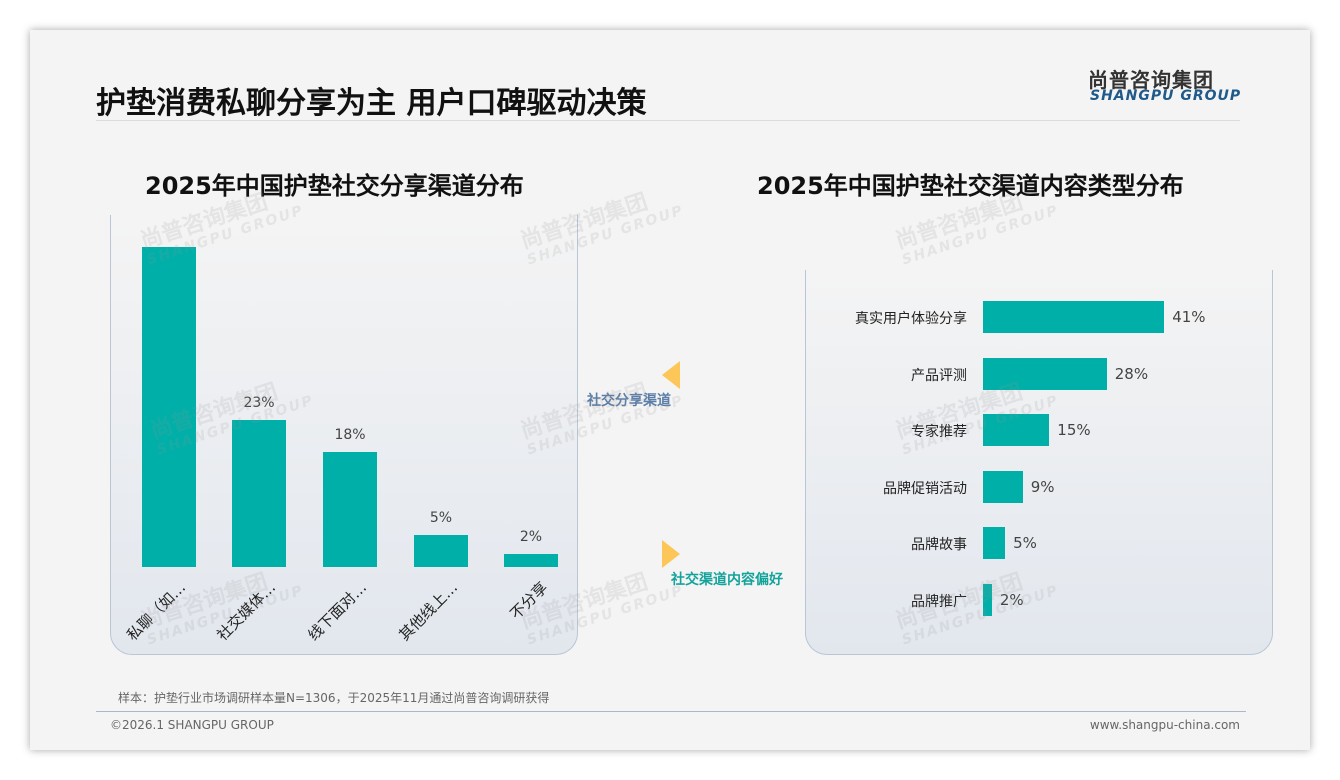 This screenshot has height=780, width=1340. I want to click on y-tick-label: 品牌推广, so click(939, 602).